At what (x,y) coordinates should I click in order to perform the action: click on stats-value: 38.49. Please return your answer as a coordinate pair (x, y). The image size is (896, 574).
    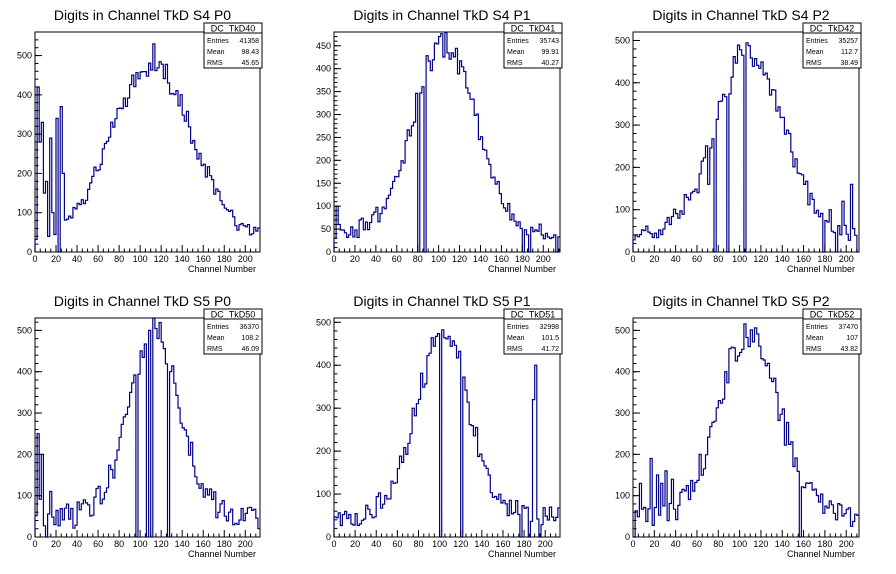
    Looking at the image, I should click on (849, 63).